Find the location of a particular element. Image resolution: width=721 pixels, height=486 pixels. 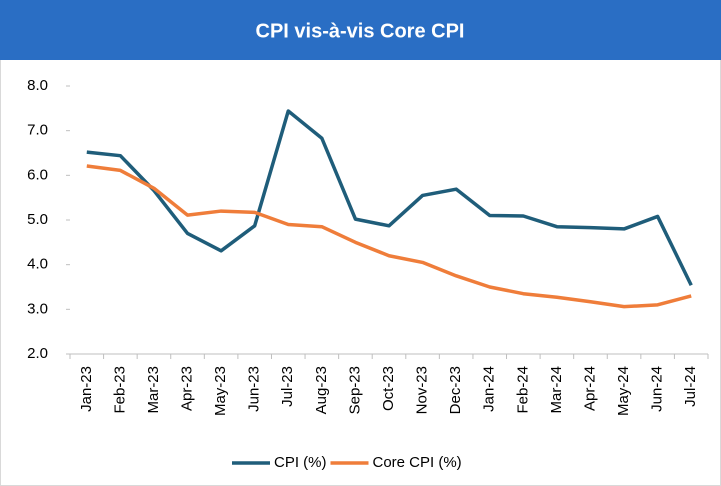

x-tick-label: Dec-23 is located at coordinates (455, 390).